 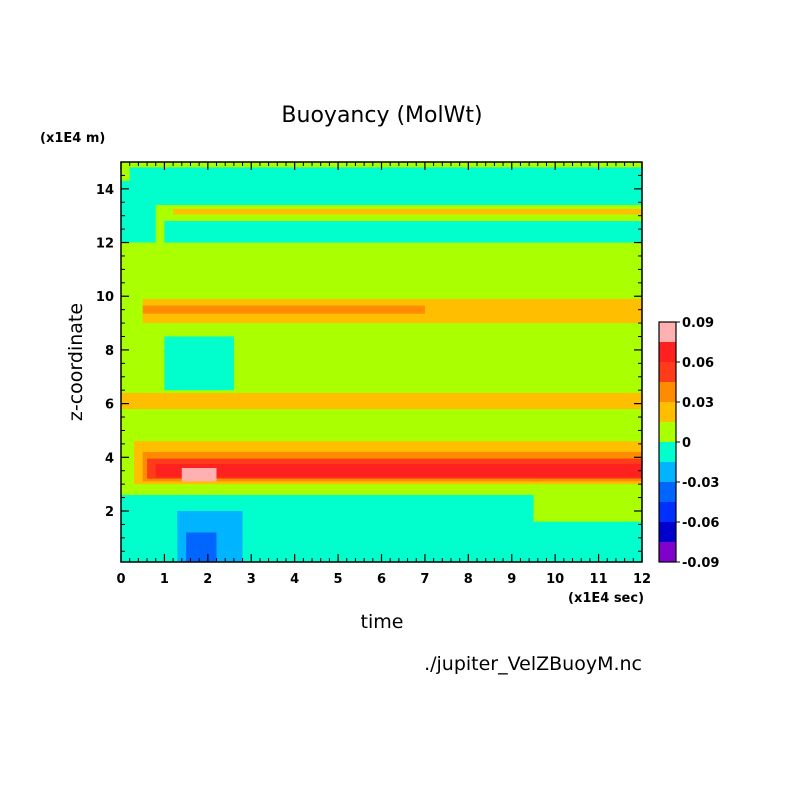 What do you see at coordinates (109, 458) in the screenshot?
I see `y-tick-label: 4` at bounding box center [109, 458].